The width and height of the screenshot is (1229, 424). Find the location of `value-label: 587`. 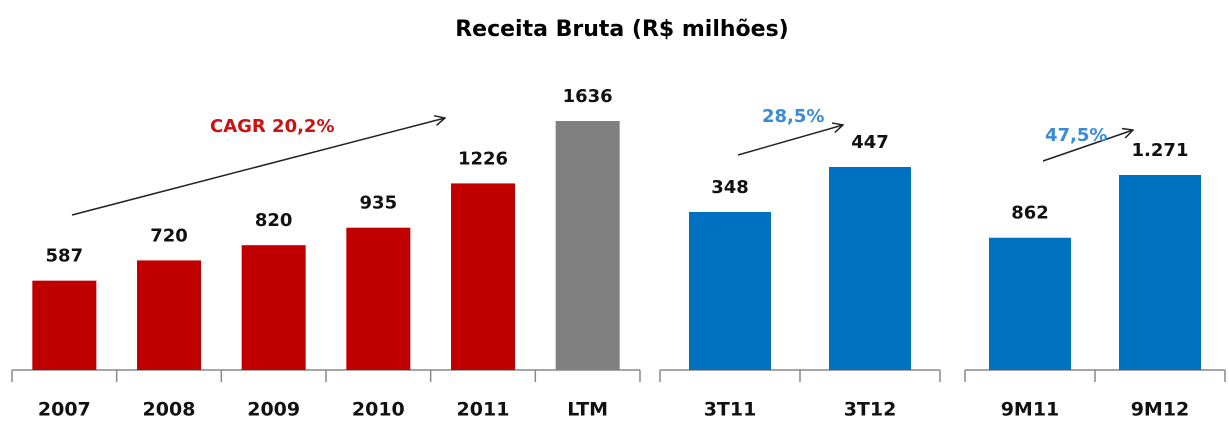

value-label: 587 is located at coordinates (65, 256).